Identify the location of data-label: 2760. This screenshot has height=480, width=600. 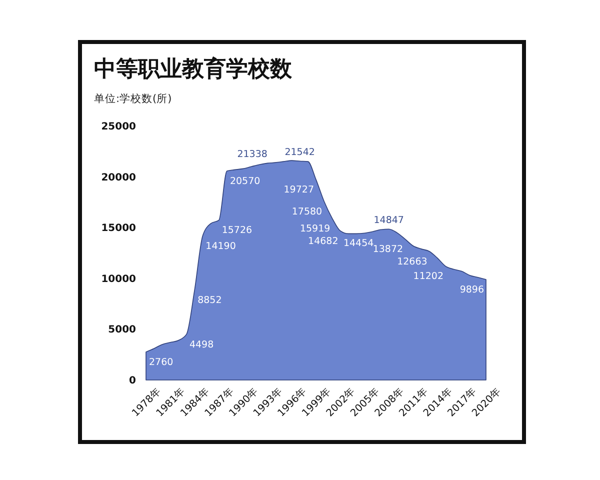
(161, 362).